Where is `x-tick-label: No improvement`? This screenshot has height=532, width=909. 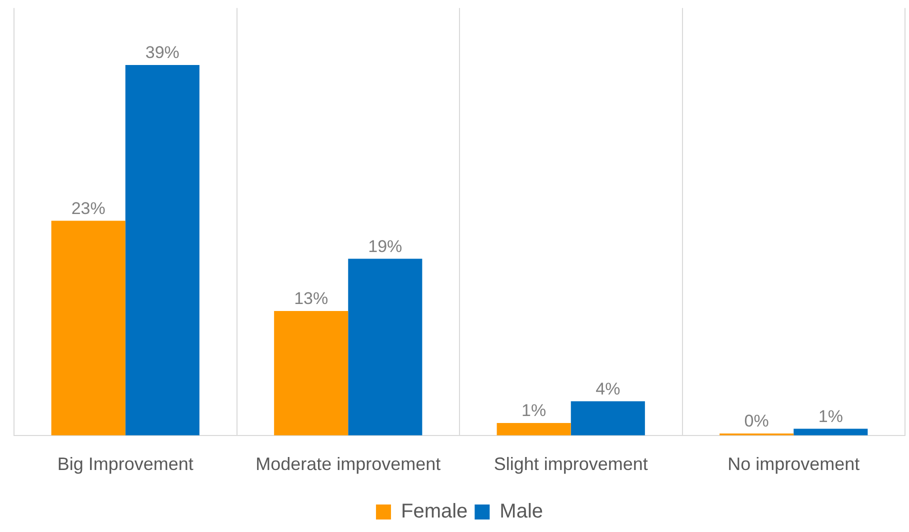 x-tick-label: No improvement is located at coordinates (794, 464).